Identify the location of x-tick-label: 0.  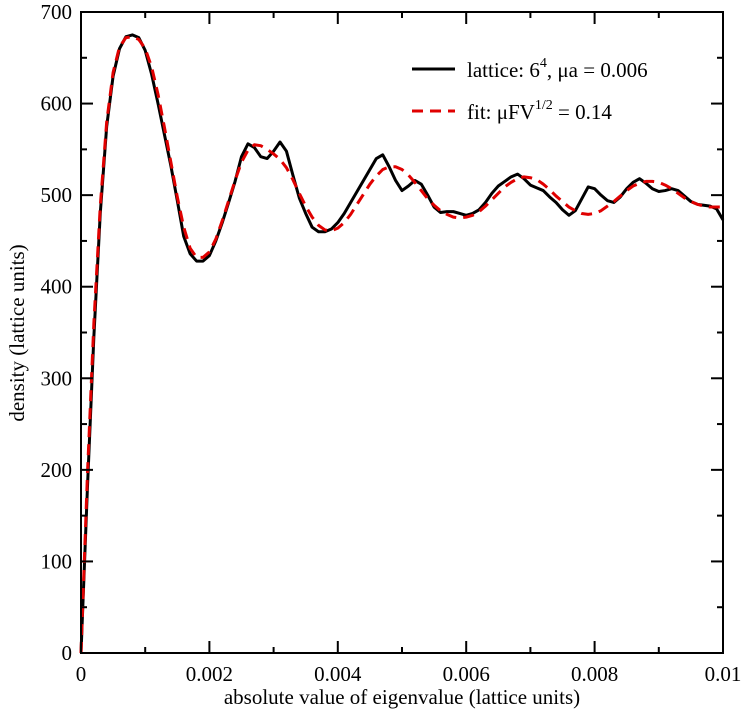
(81, 674).